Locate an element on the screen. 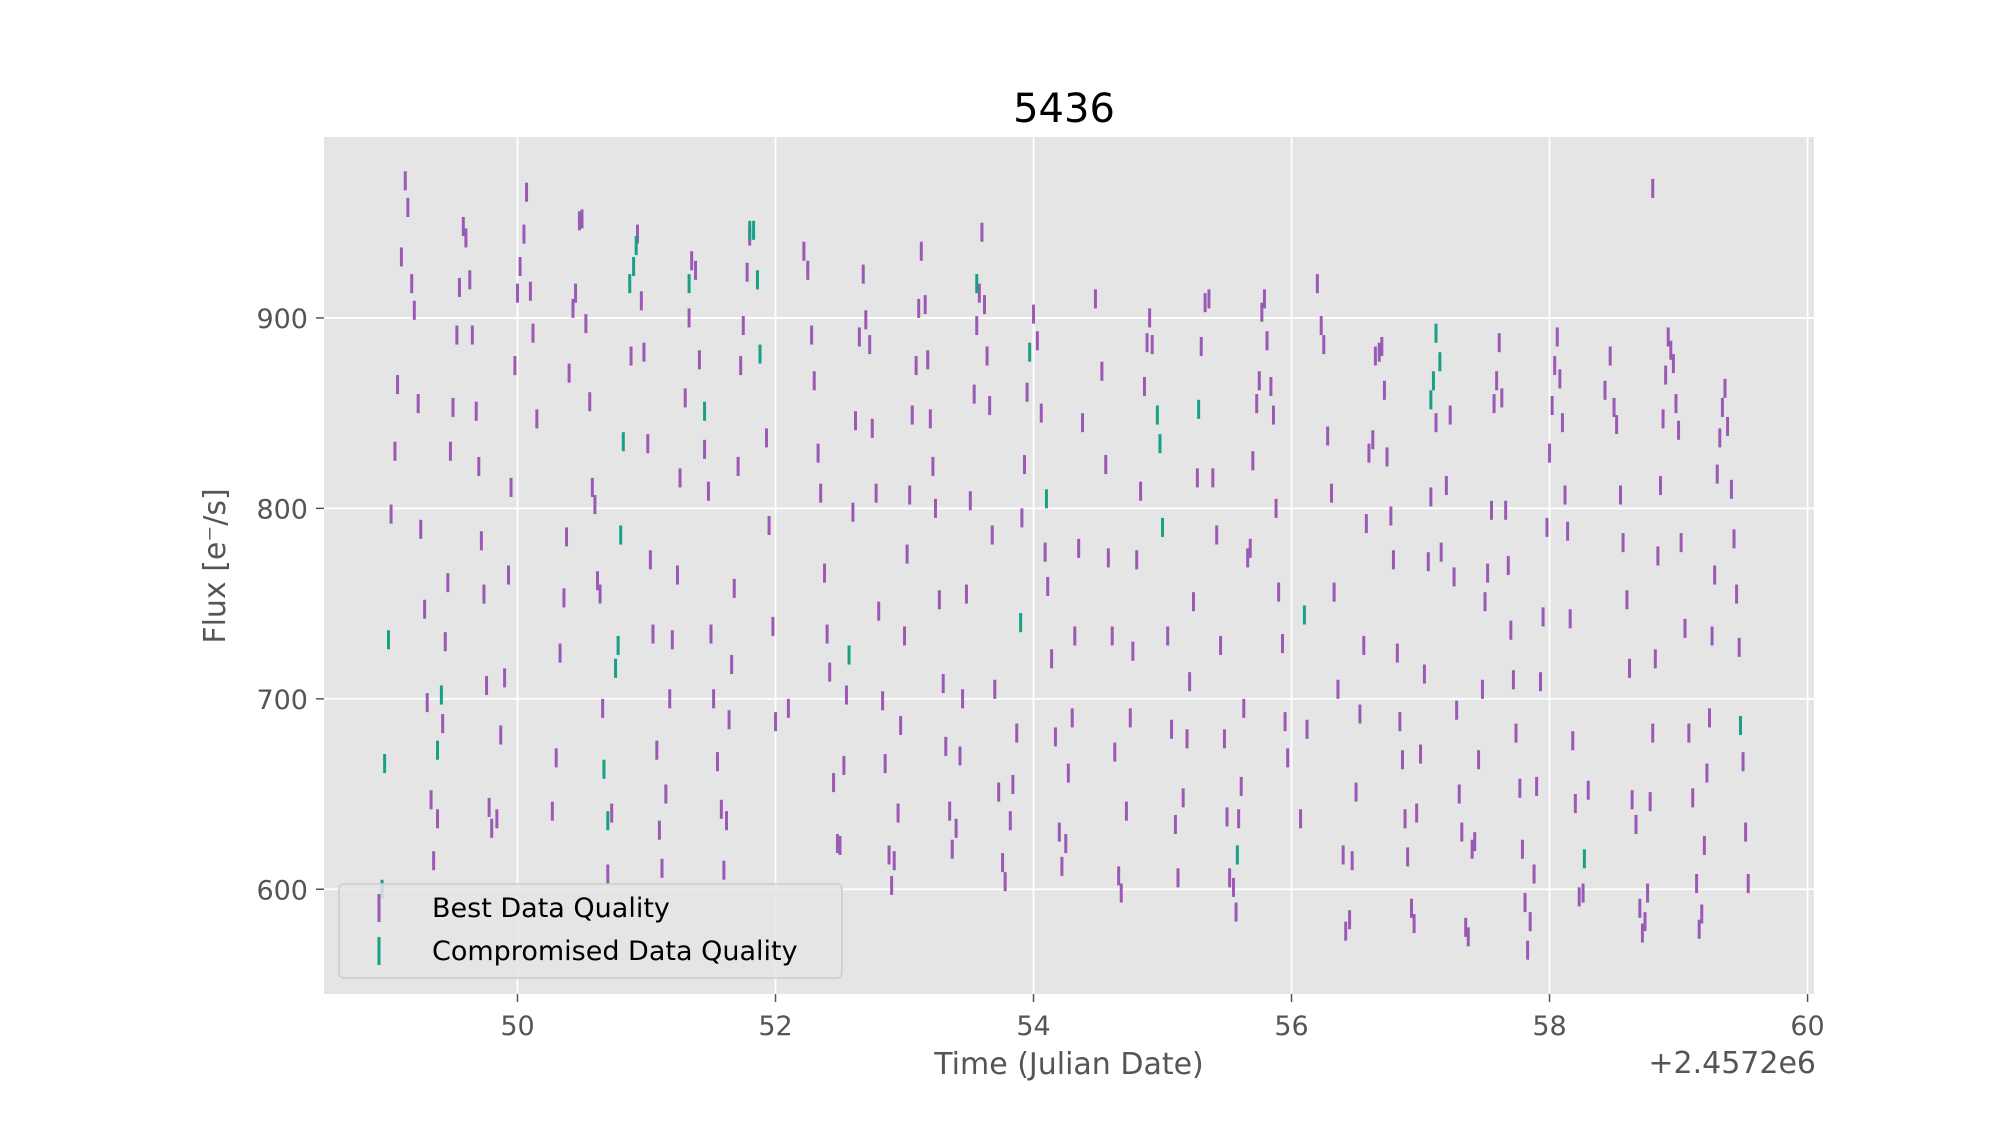 This screenshot has height=1125, width=1999. x-tick-label: 56 is located at coordinates (1291, 1026).